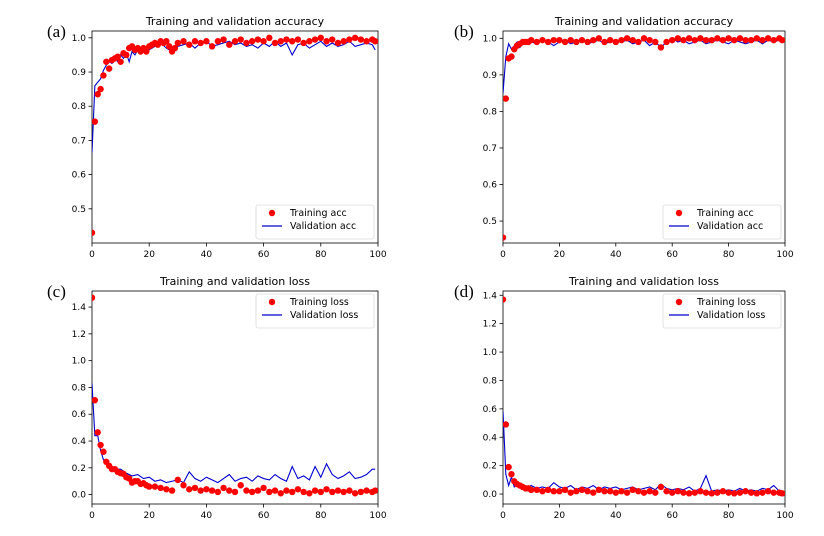 Image resolution: width=824 pixels, height=536 pixels. I want to click on axes-frame, so click(235, 137).